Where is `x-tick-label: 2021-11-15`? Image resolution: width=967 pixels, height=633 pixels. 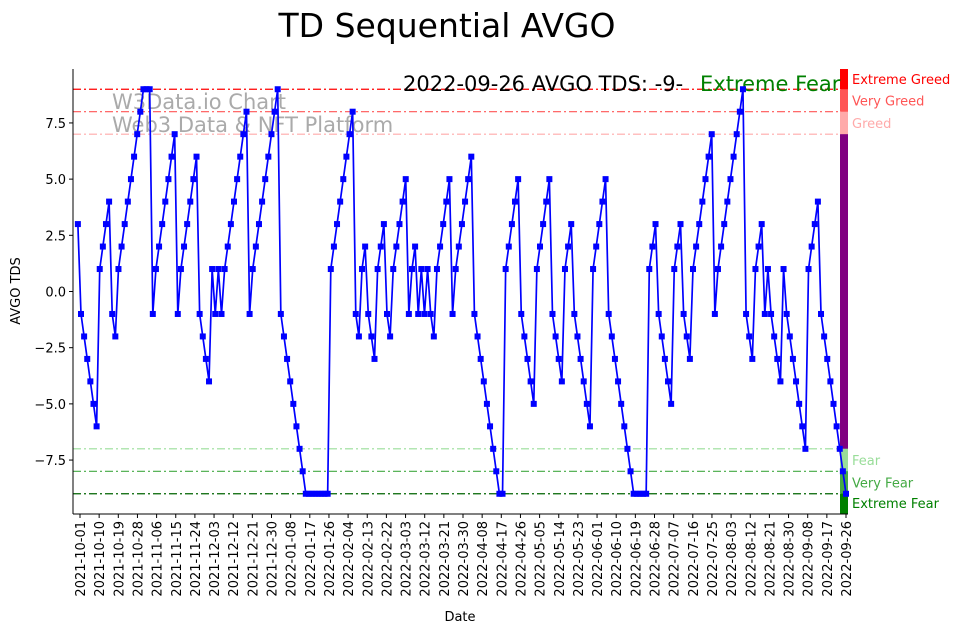
x-tick-label: 2021-11-15 is located at coordinates (177, 559).